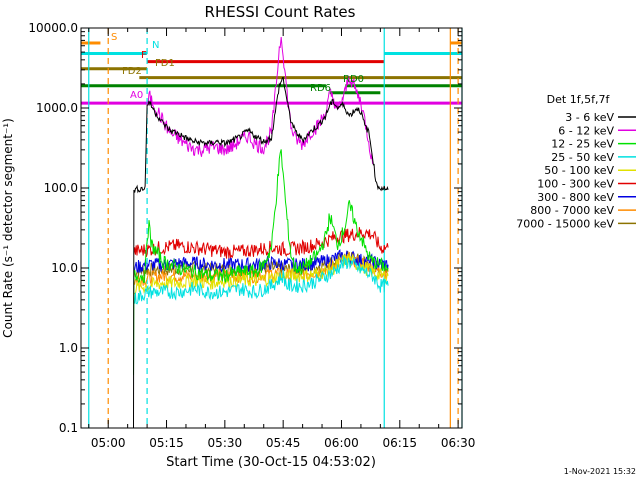 Image resolution: width=640 pixels, height=480 pixels. Describe the element at coordinates (166, 443) in the screenshot. I see `x-tick-label: 05:15` at that location.